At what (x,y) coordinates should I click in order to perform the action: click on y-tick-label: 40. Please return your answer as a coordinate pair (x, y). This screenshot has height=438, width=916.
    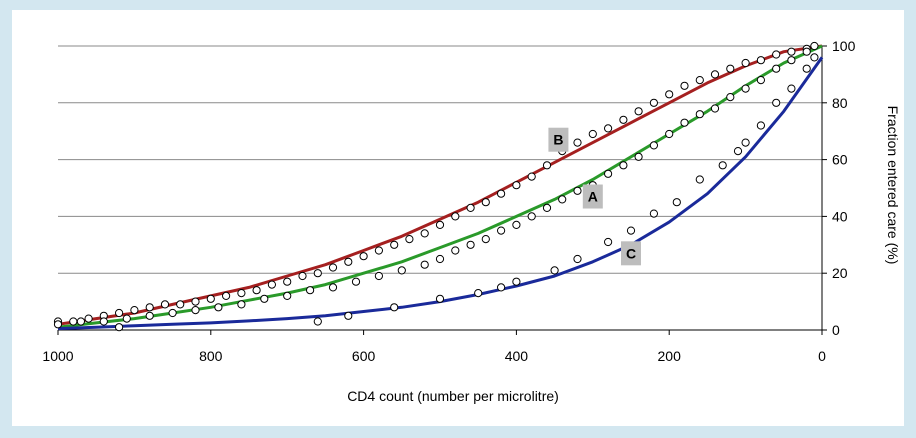
    Looking at the image, I should click on (840, 216).